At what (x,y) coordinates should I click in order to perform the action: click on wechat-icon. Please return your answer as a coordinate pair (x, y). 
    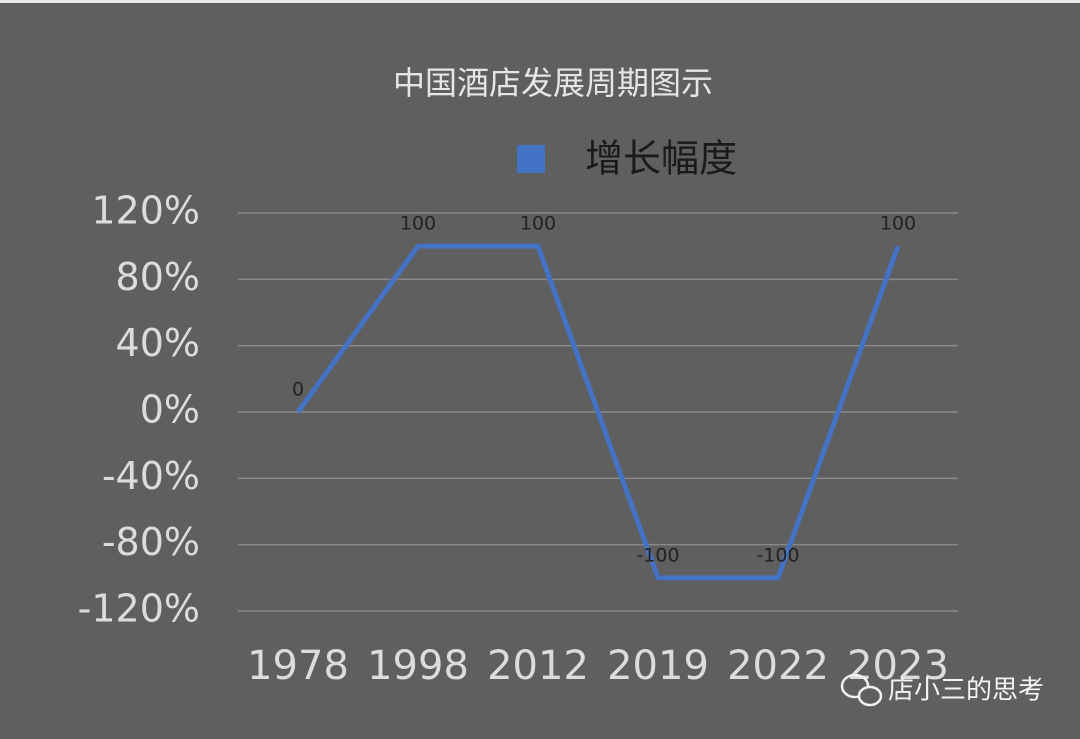
    Looking at the image, I should click on (870, 696).